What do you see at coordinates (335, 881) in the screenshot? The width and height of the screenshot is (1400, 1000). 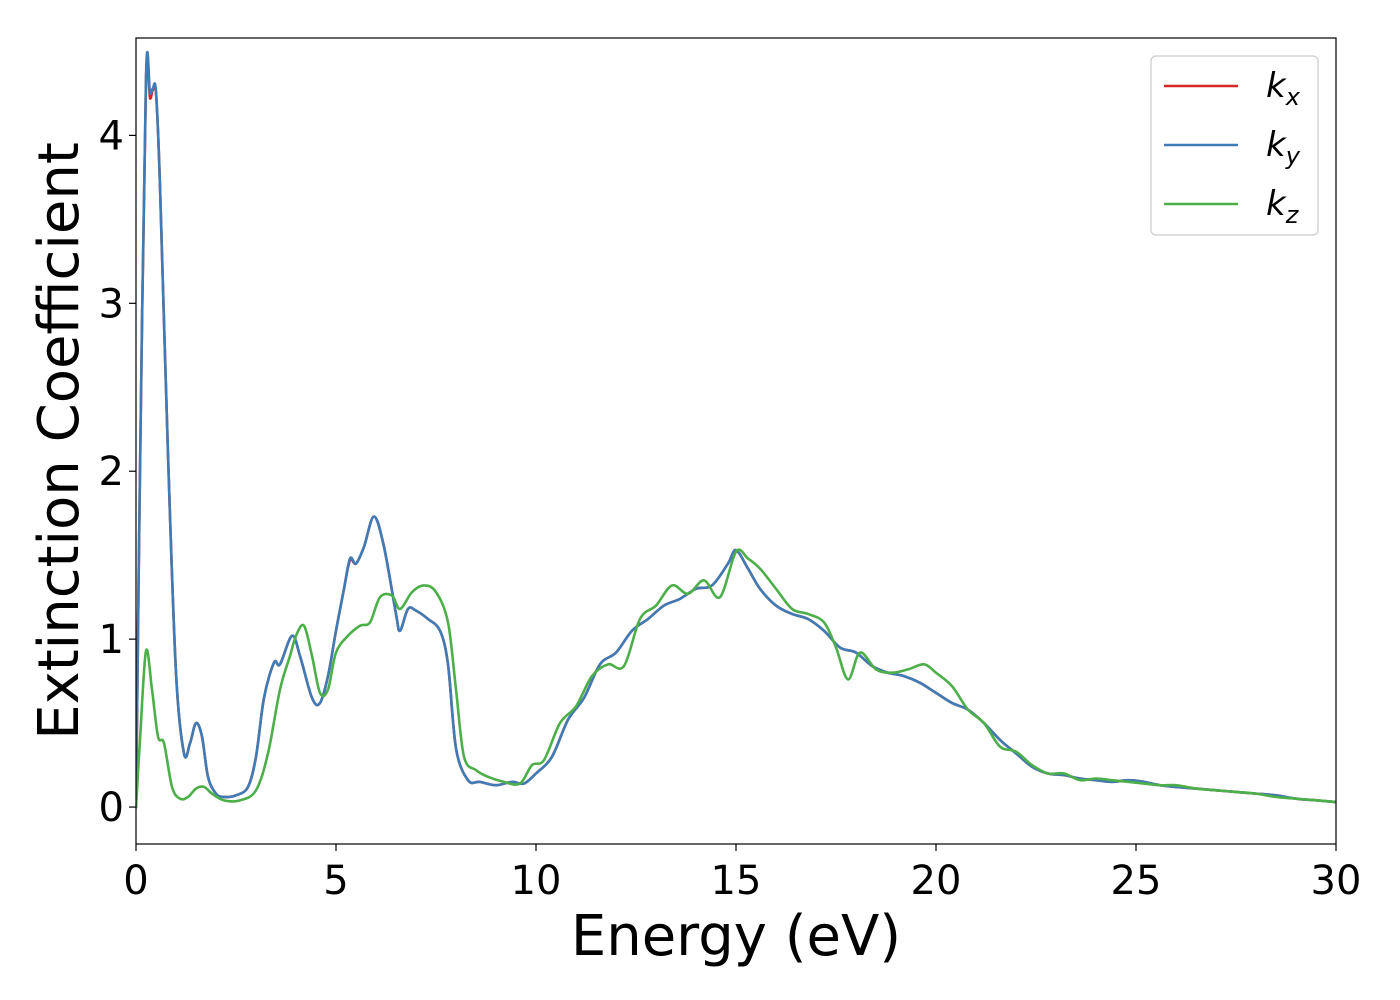 I see `x-tick-label: 5` at bounding box center [335, 881].